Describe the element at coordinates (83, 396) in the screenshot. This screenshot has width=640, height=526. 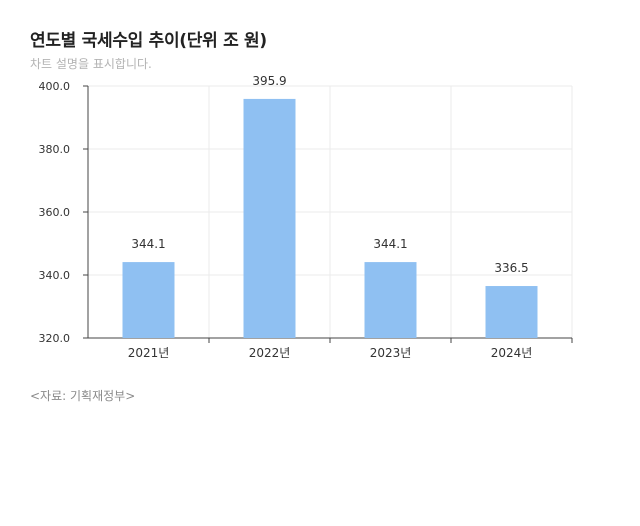
I see `source-note: <자료: 기획재정부>` at that location.